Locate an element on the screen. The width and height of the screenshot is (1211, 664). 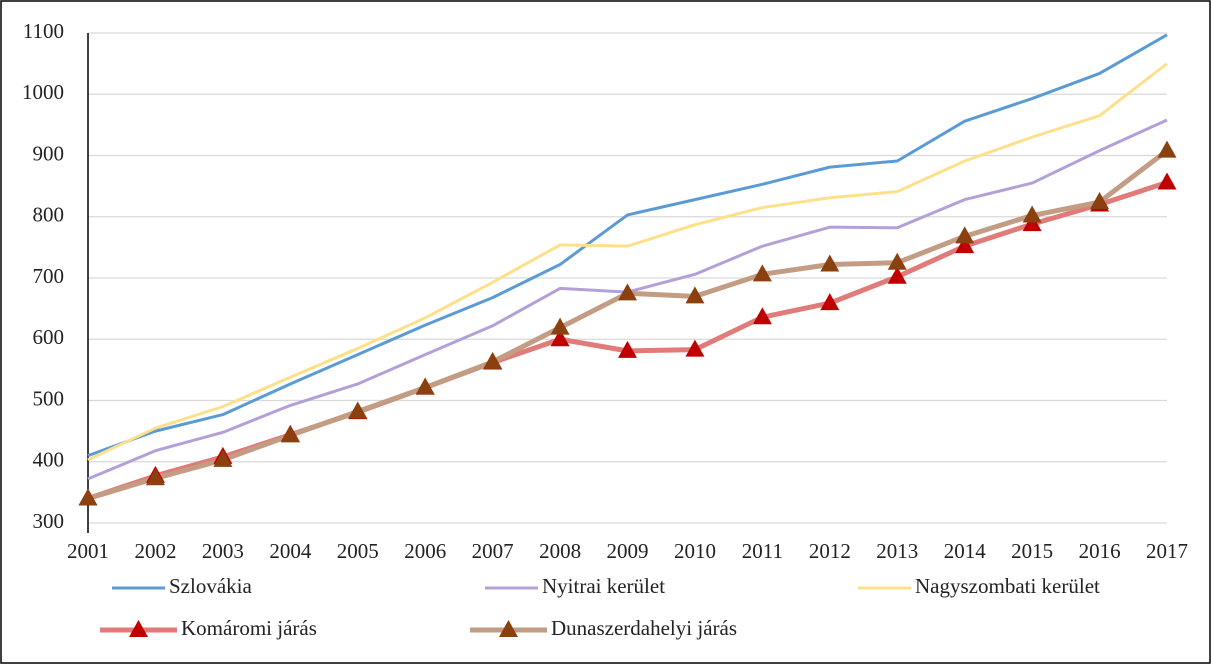
legend-label: Komáromi járás is located at coordinates (249, 628).